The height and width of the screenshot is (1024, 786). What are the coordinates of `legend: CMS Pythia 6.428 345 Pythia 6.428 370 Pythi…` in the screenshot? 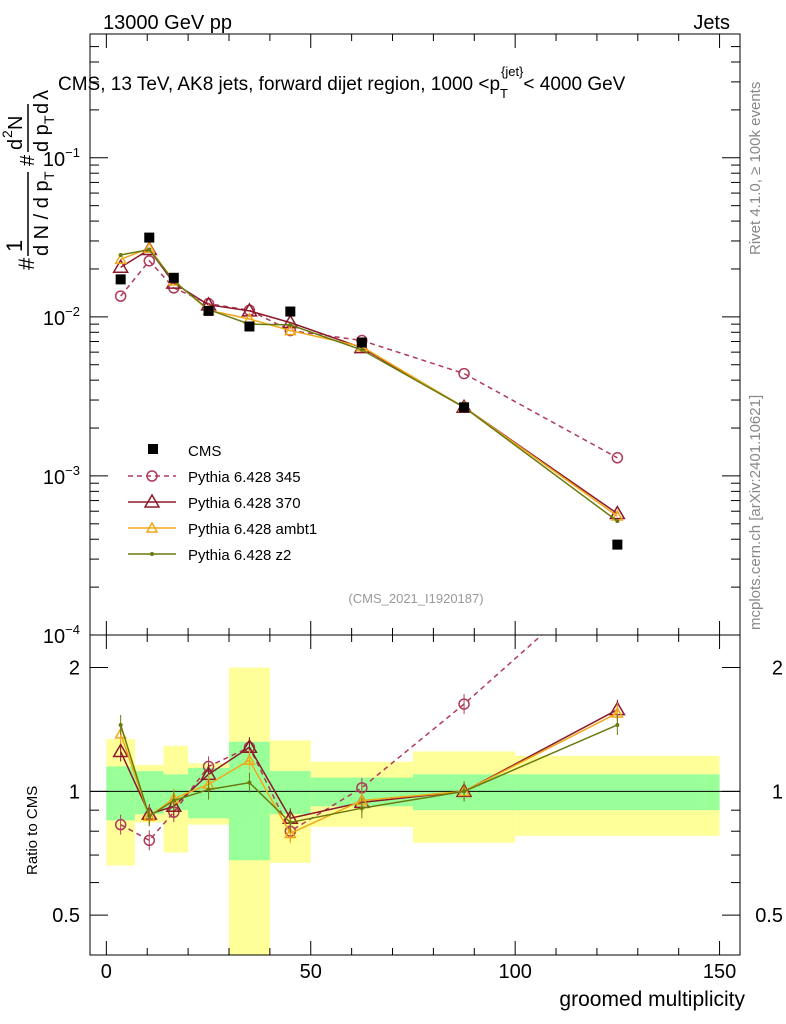 It's located at (222, 503).